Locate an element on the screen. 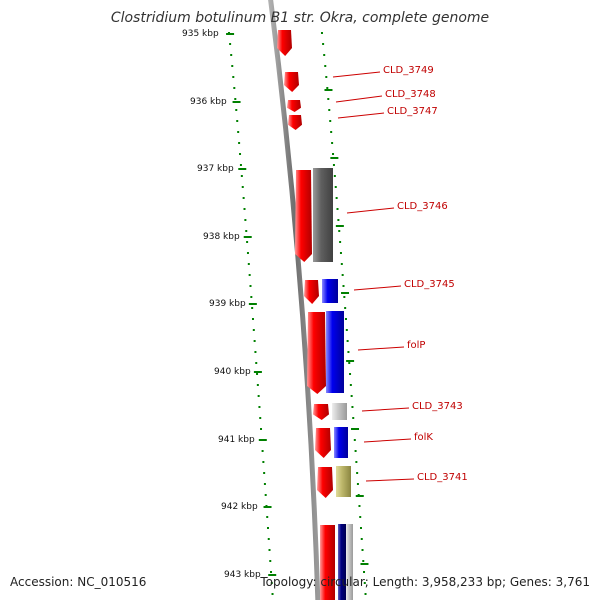  gene-feature-folp-rna is located at coordinates (335, 352).